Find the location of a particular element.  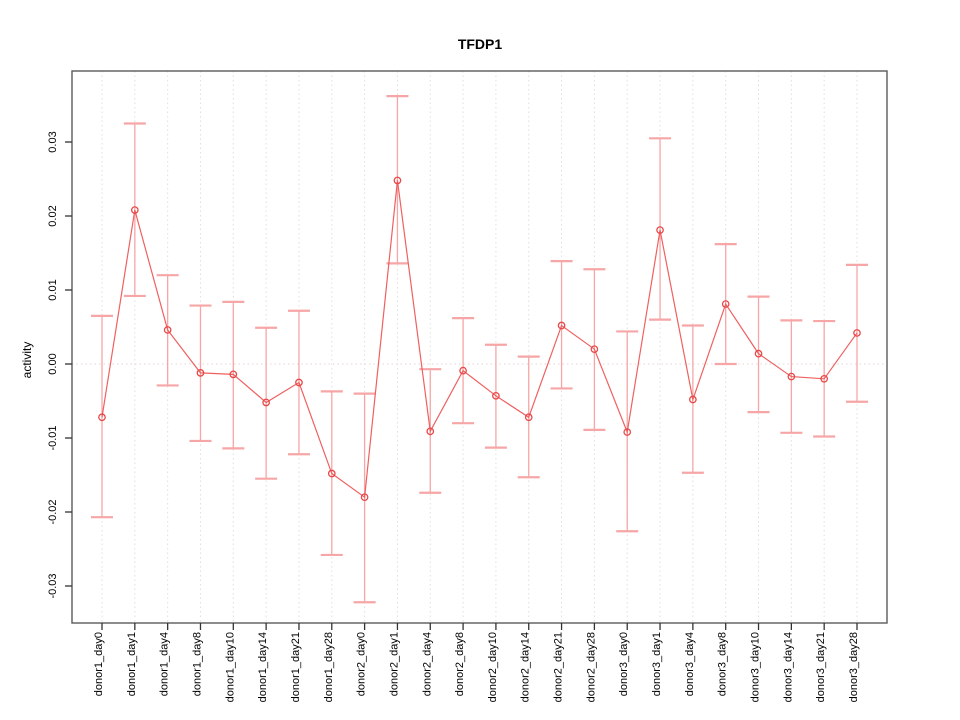

x-tick-label: donor2_day4 is located at coordinates (427, 664).